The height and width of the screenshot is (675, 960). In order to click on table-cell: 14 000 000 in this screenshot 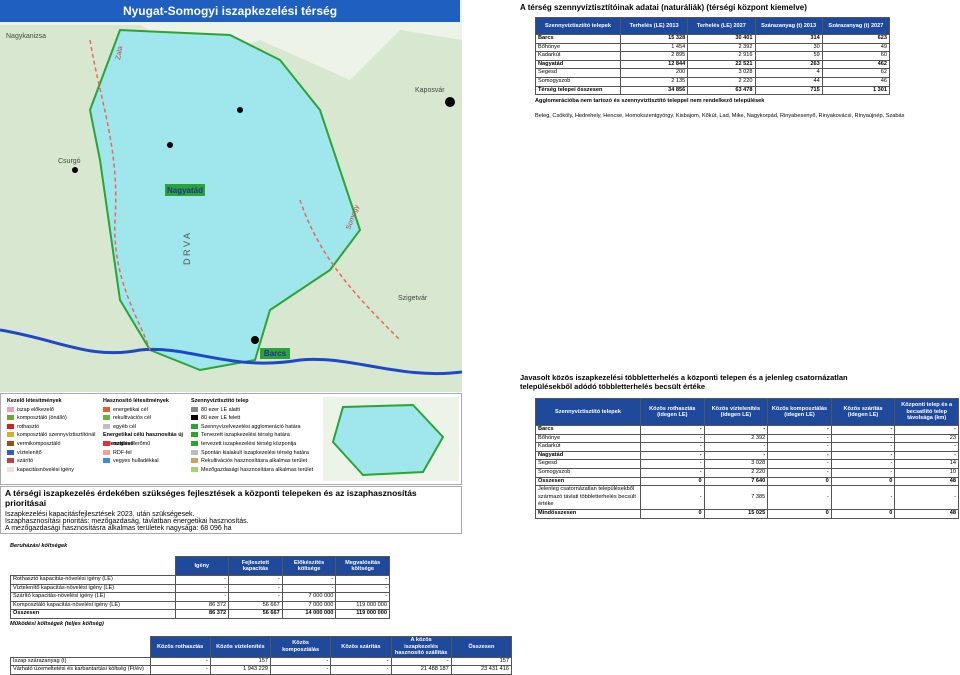, I will do `click(309, 614)`.